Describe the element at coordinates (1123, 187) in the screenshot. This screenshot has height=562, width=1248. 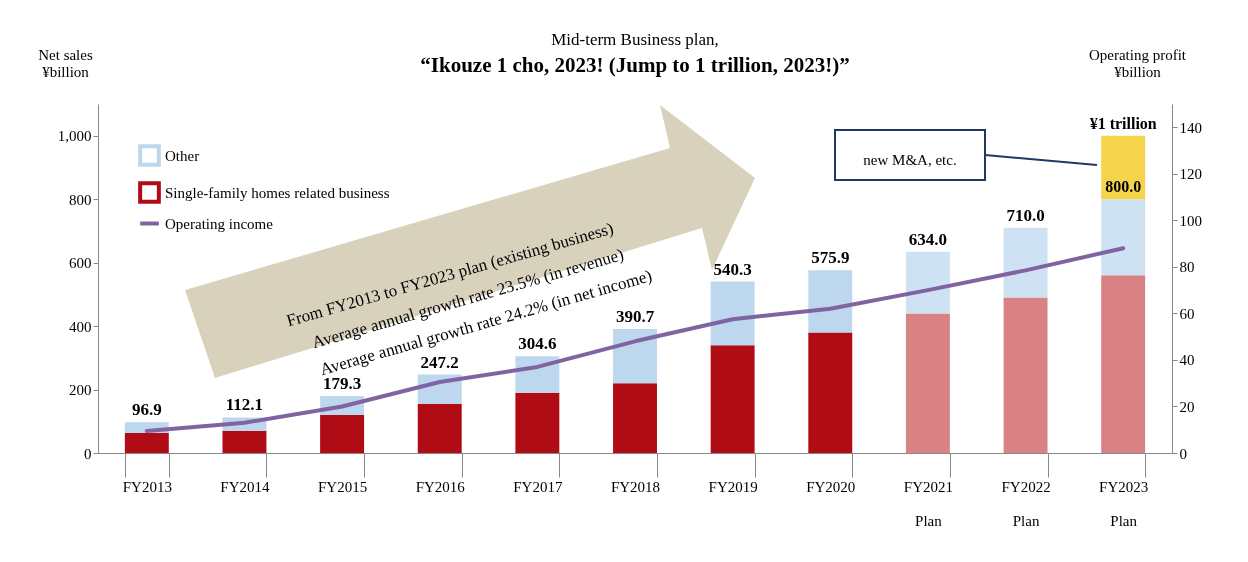
I see `annotation: 800.0` at that location.